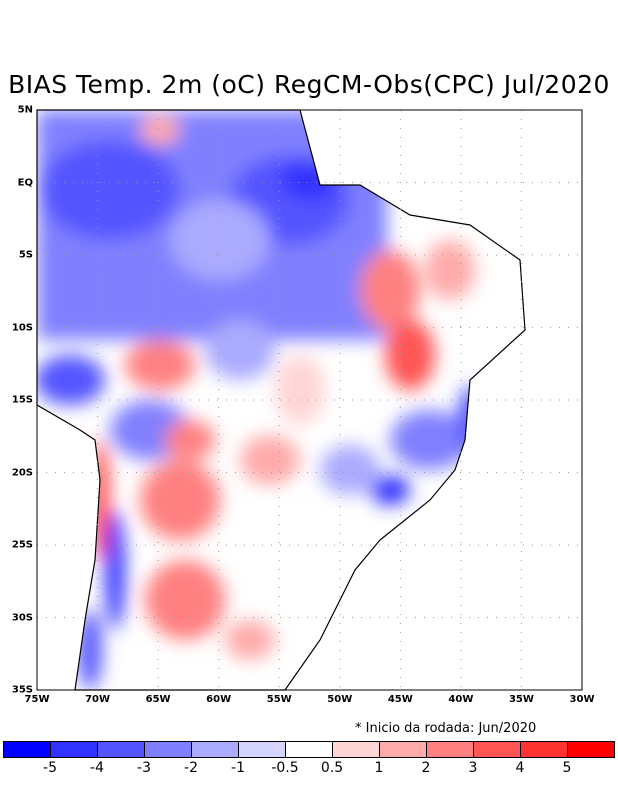  I want to click on lon-tick-label: 70W, so click(98, 699).